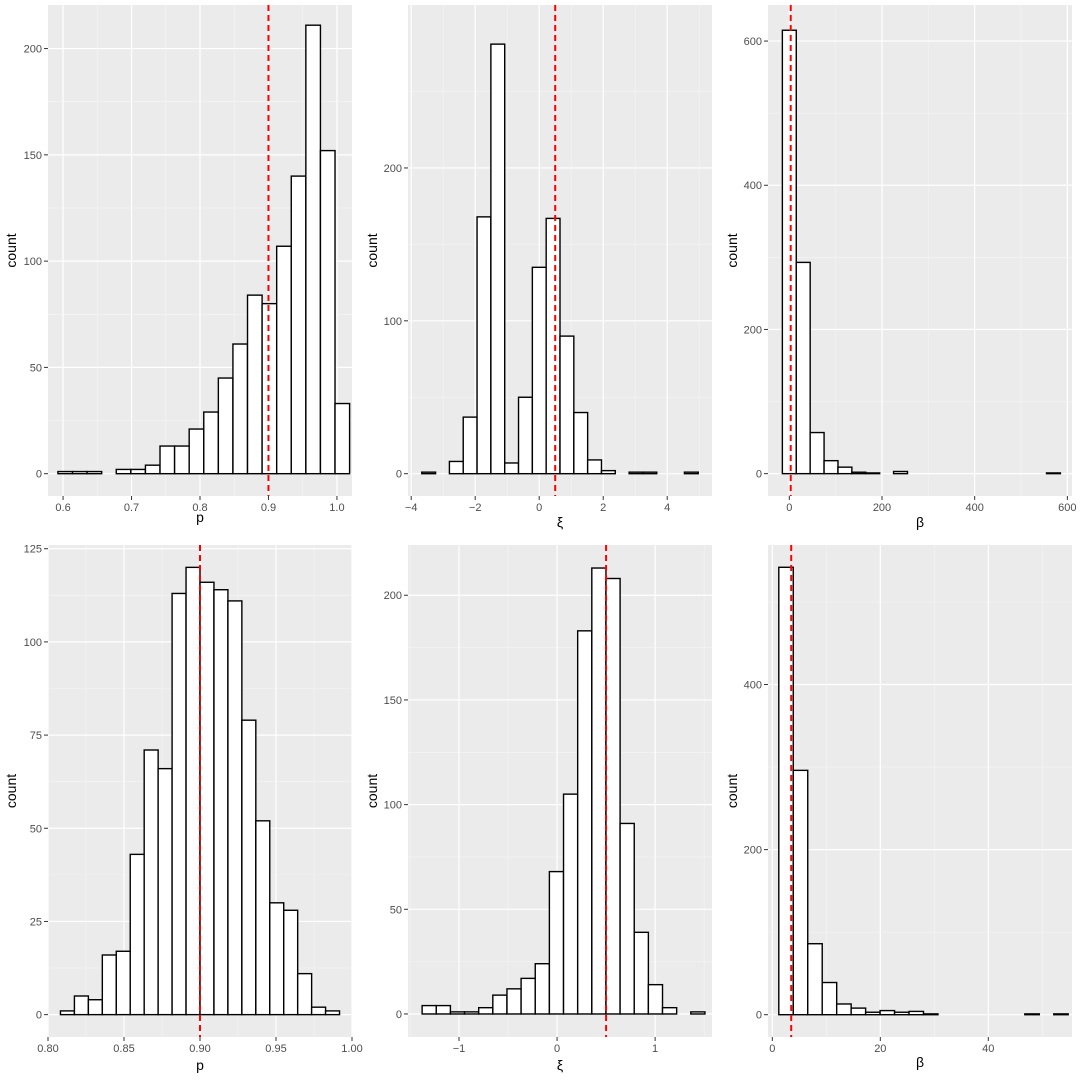  Describe the element at coordinates (351, 1049) in the screenshot. I see `x-tick-label: 1.00` at that location.